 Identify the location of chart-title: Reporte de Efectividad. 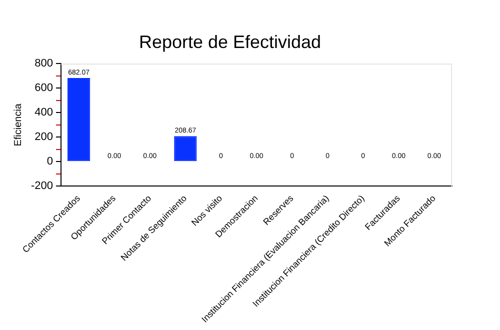
(230, 42).